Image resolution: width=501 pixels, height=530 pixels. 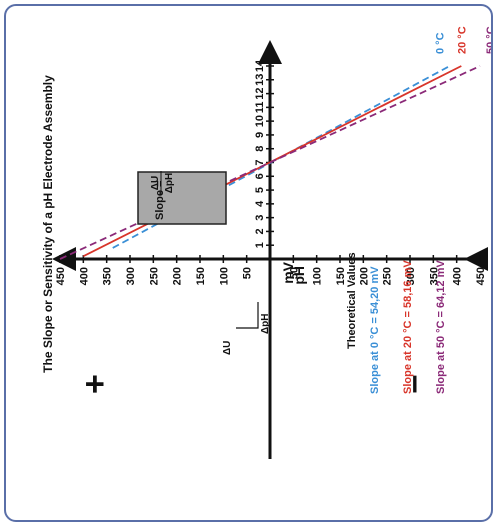 I want to click on minus-sign: –, so click(x=413, y=384).